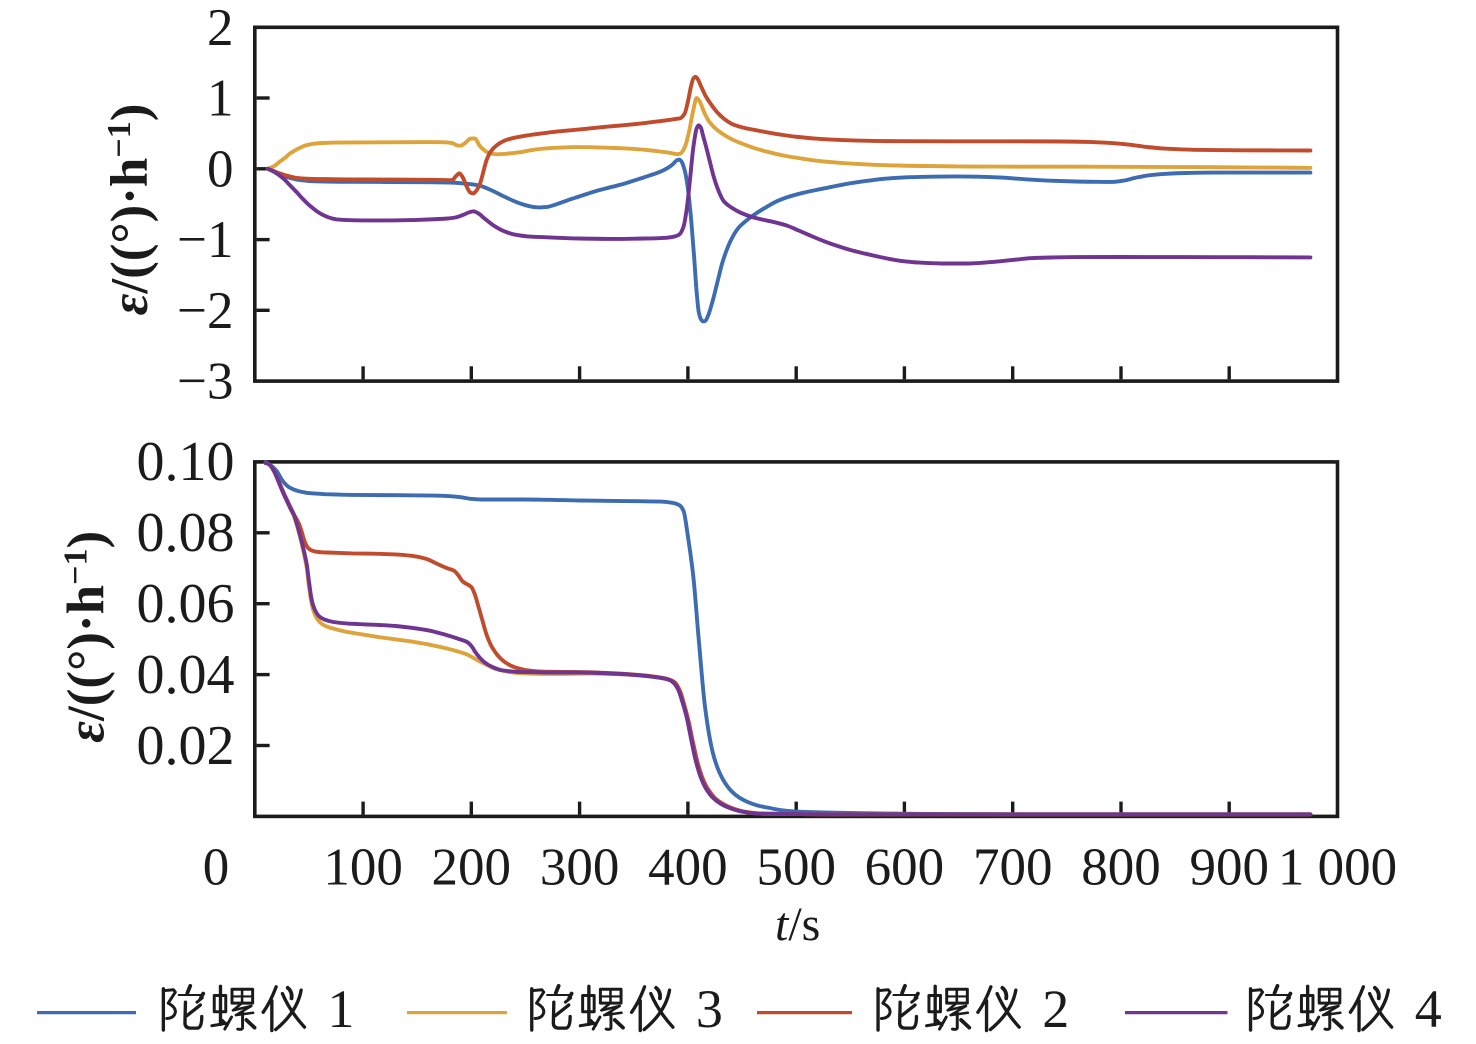 The height and width of the screenshot is (1044, 1476). What do you see at coordinates (688, 868) in the screenshot?
I see `svg-text: 400` at bounding box center [688, 868].